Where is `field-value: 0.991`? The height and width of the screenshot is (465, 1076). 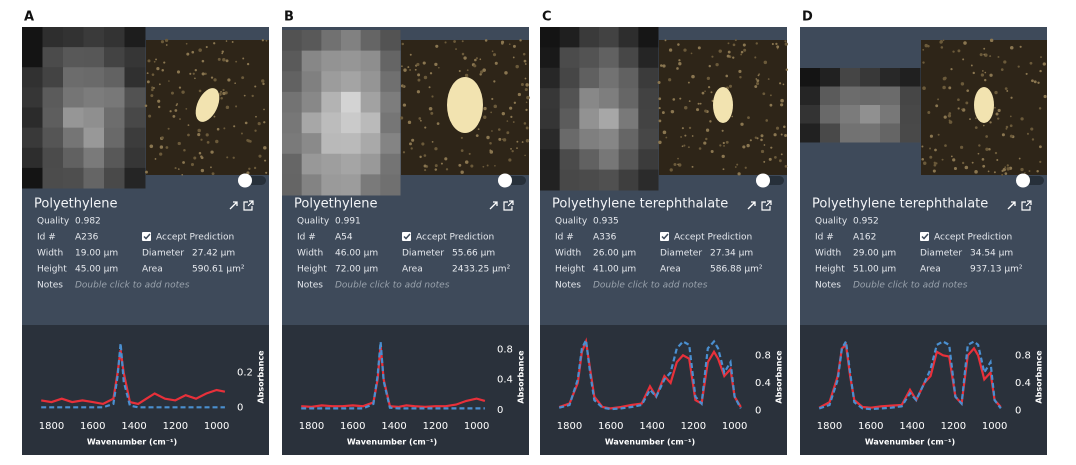
field-value: 0.991 is located at coordinates (348, 222).